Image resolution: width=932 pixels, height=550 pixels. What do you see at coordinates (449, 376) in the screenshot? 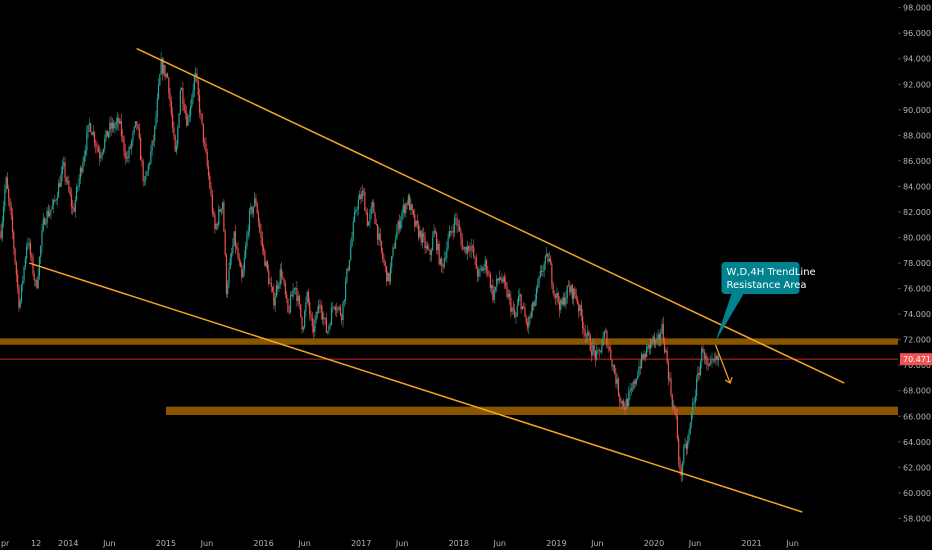
I see `zones-layer` at bounding box center [449, 376].